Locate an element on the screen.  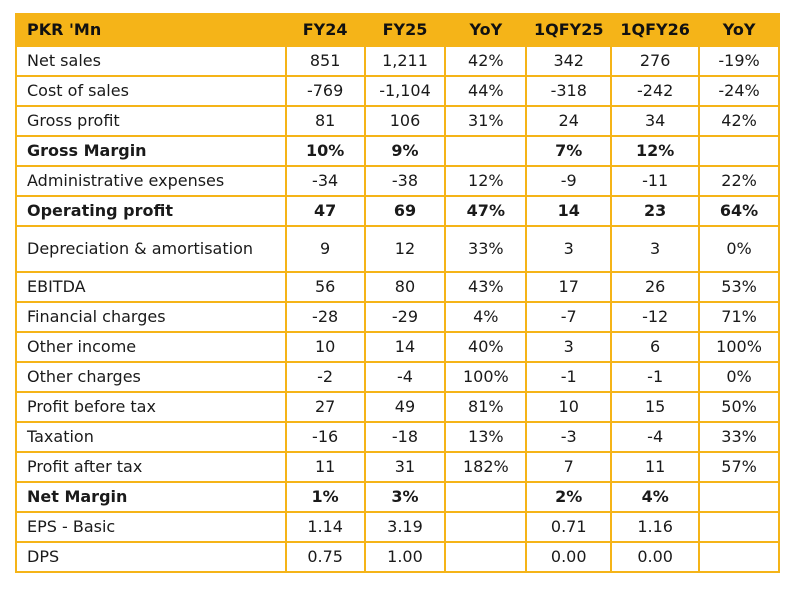
1qfy26-value: -12 is located at coordinates (655, 317).